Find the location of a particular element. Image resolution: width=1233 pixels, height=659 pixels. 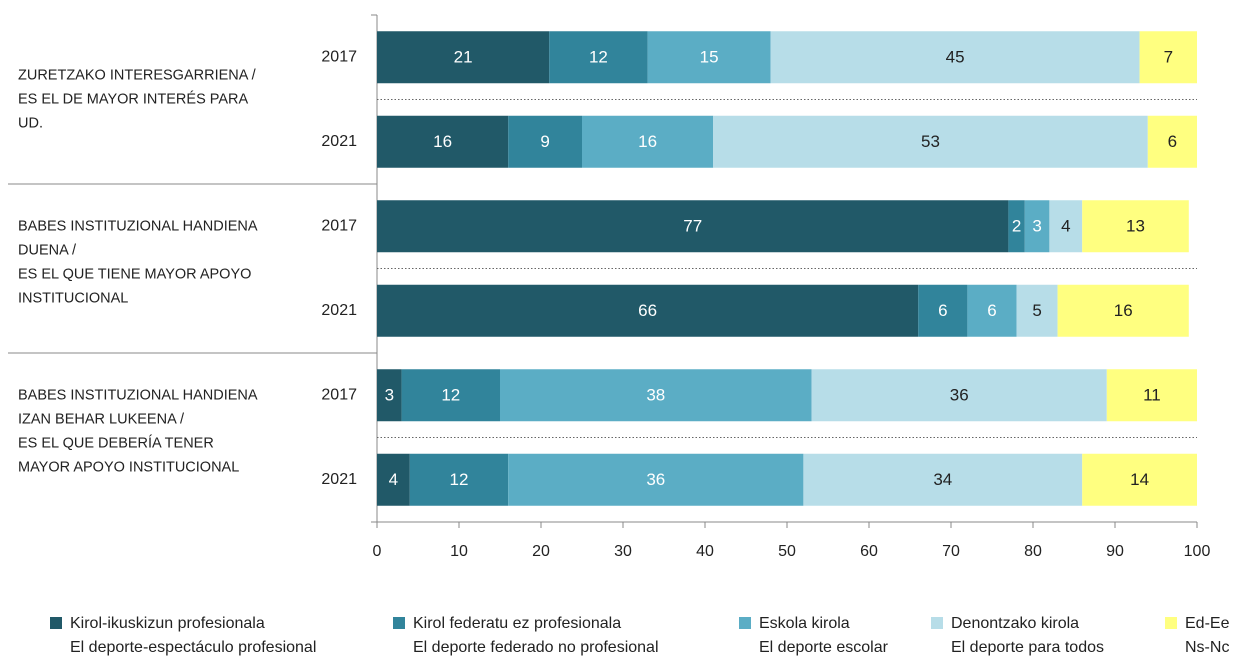

legend-label: Kirol federatu ez profesionala is located at coordinates (517, 623).